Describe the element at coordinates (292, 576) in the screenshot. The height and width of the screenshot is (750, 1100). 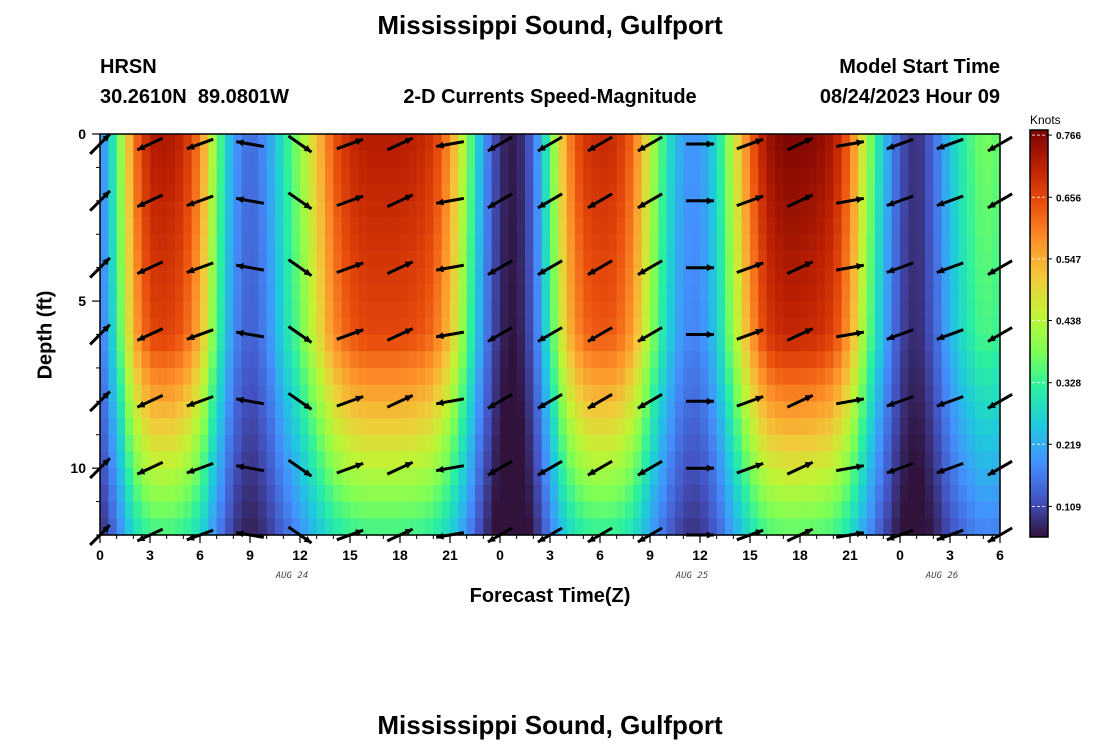
I see `date-label: AUG 24` at that location.